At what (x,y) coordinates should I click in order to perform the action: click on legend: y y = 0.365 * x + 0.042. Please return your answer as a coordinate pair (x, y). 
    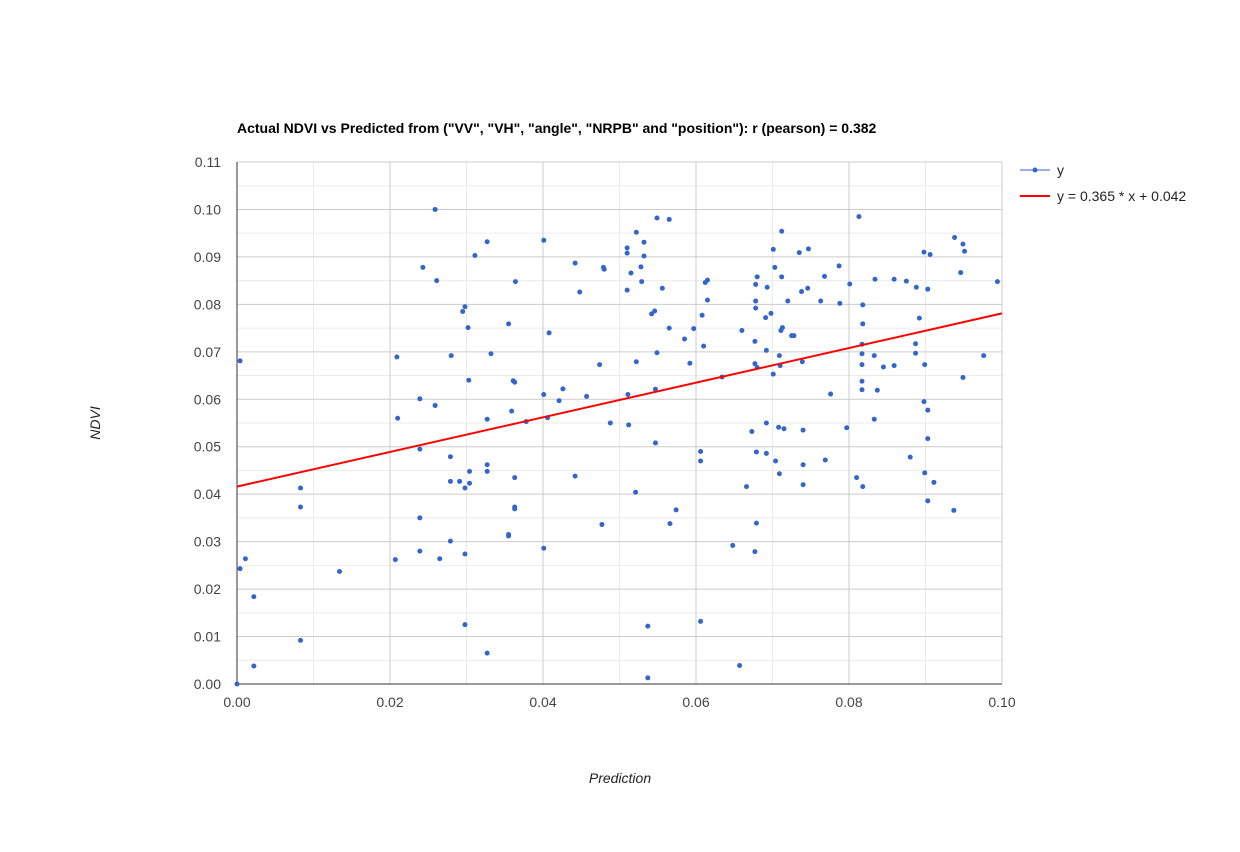
    Looking at the image, I should click on (1103, 183).